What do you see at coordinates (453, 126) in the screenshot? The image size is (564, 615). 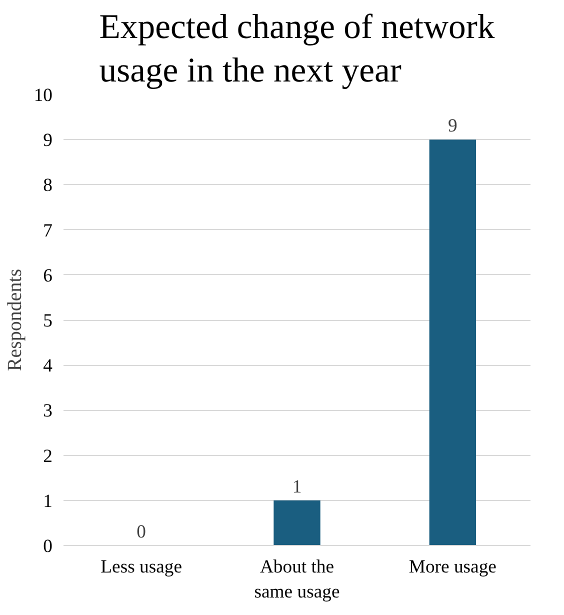 I see `data-label: 9` at bounding box center [453, 126].